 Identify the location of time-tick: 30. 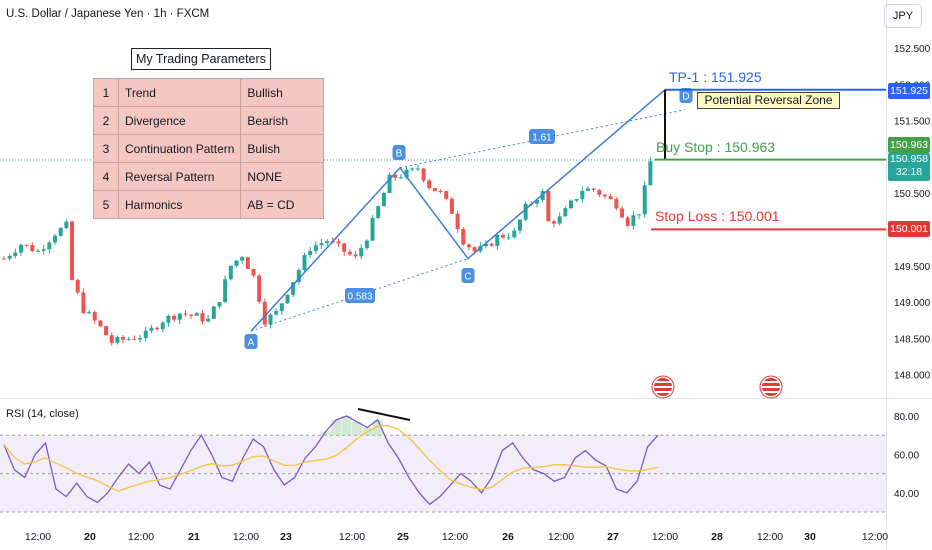
(810, 537).